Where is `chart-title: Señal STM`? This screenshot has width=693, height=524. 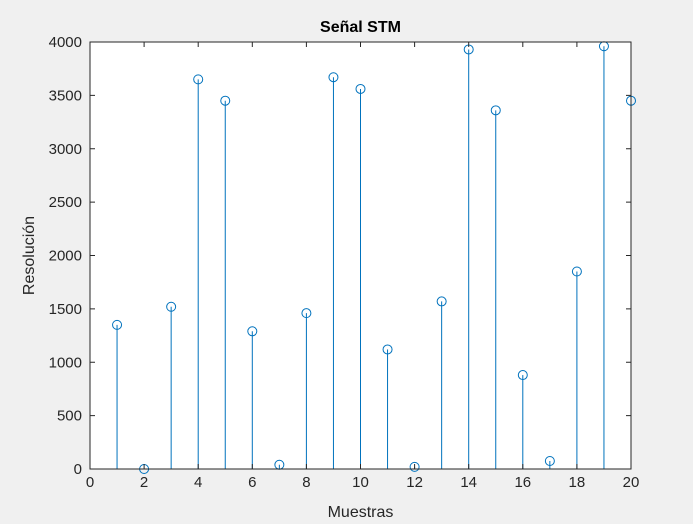 chart-title: Señal STM is located at coordinates (360, 27).